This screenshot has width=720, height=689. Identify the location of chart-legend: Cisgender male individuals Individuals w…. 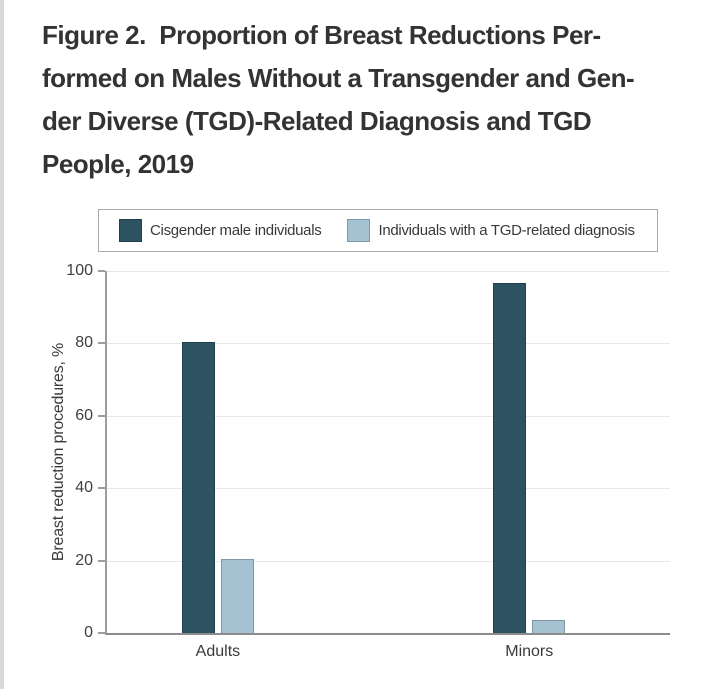
(378, 230).